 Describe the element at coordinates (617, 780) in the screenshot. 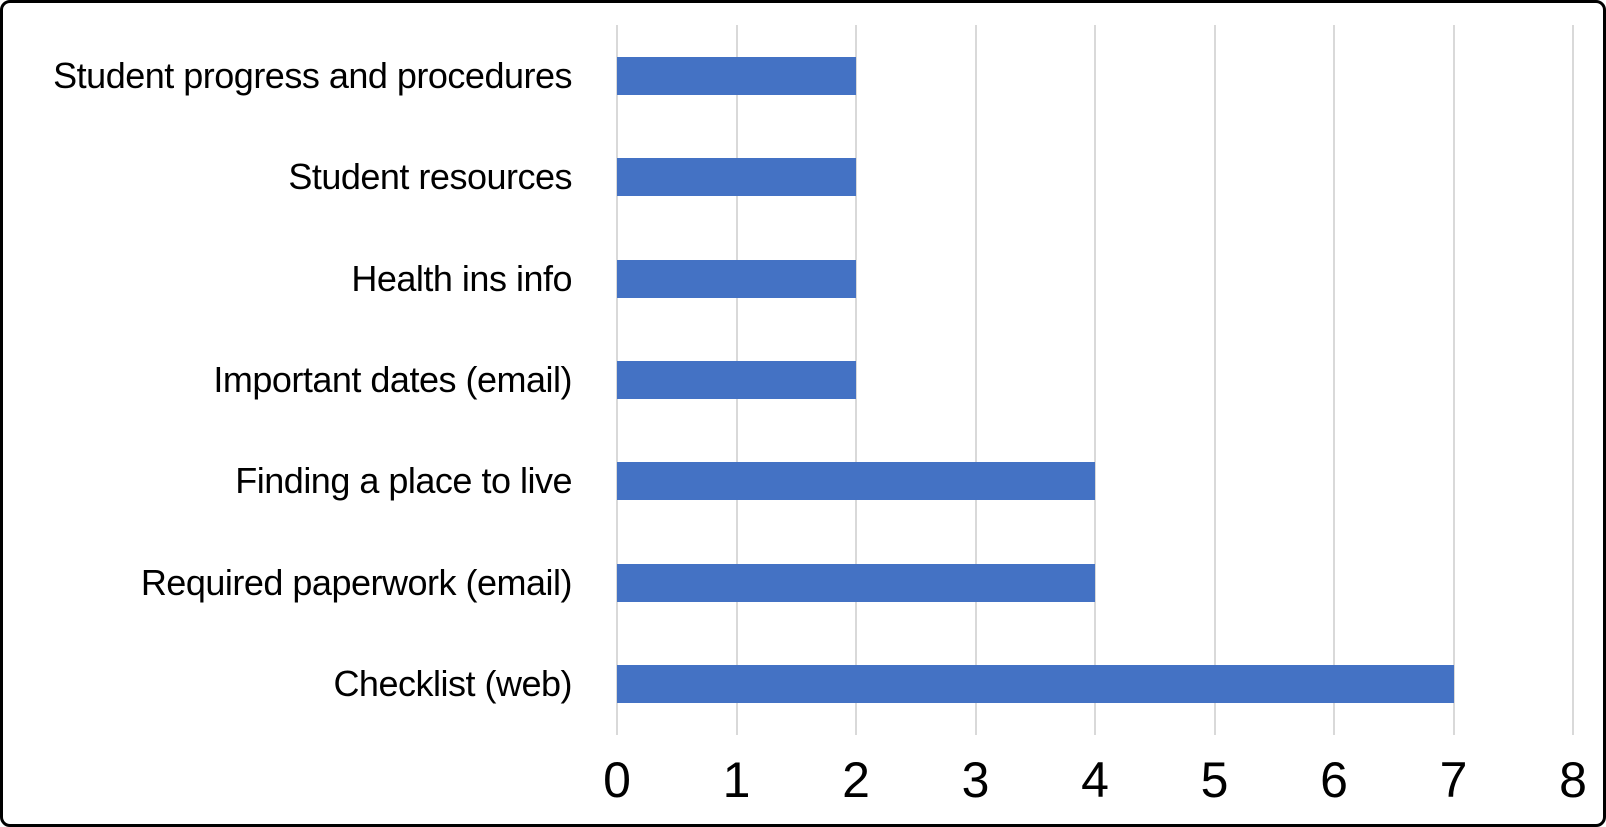

I see `x-tick-label-0: 0` at that location.